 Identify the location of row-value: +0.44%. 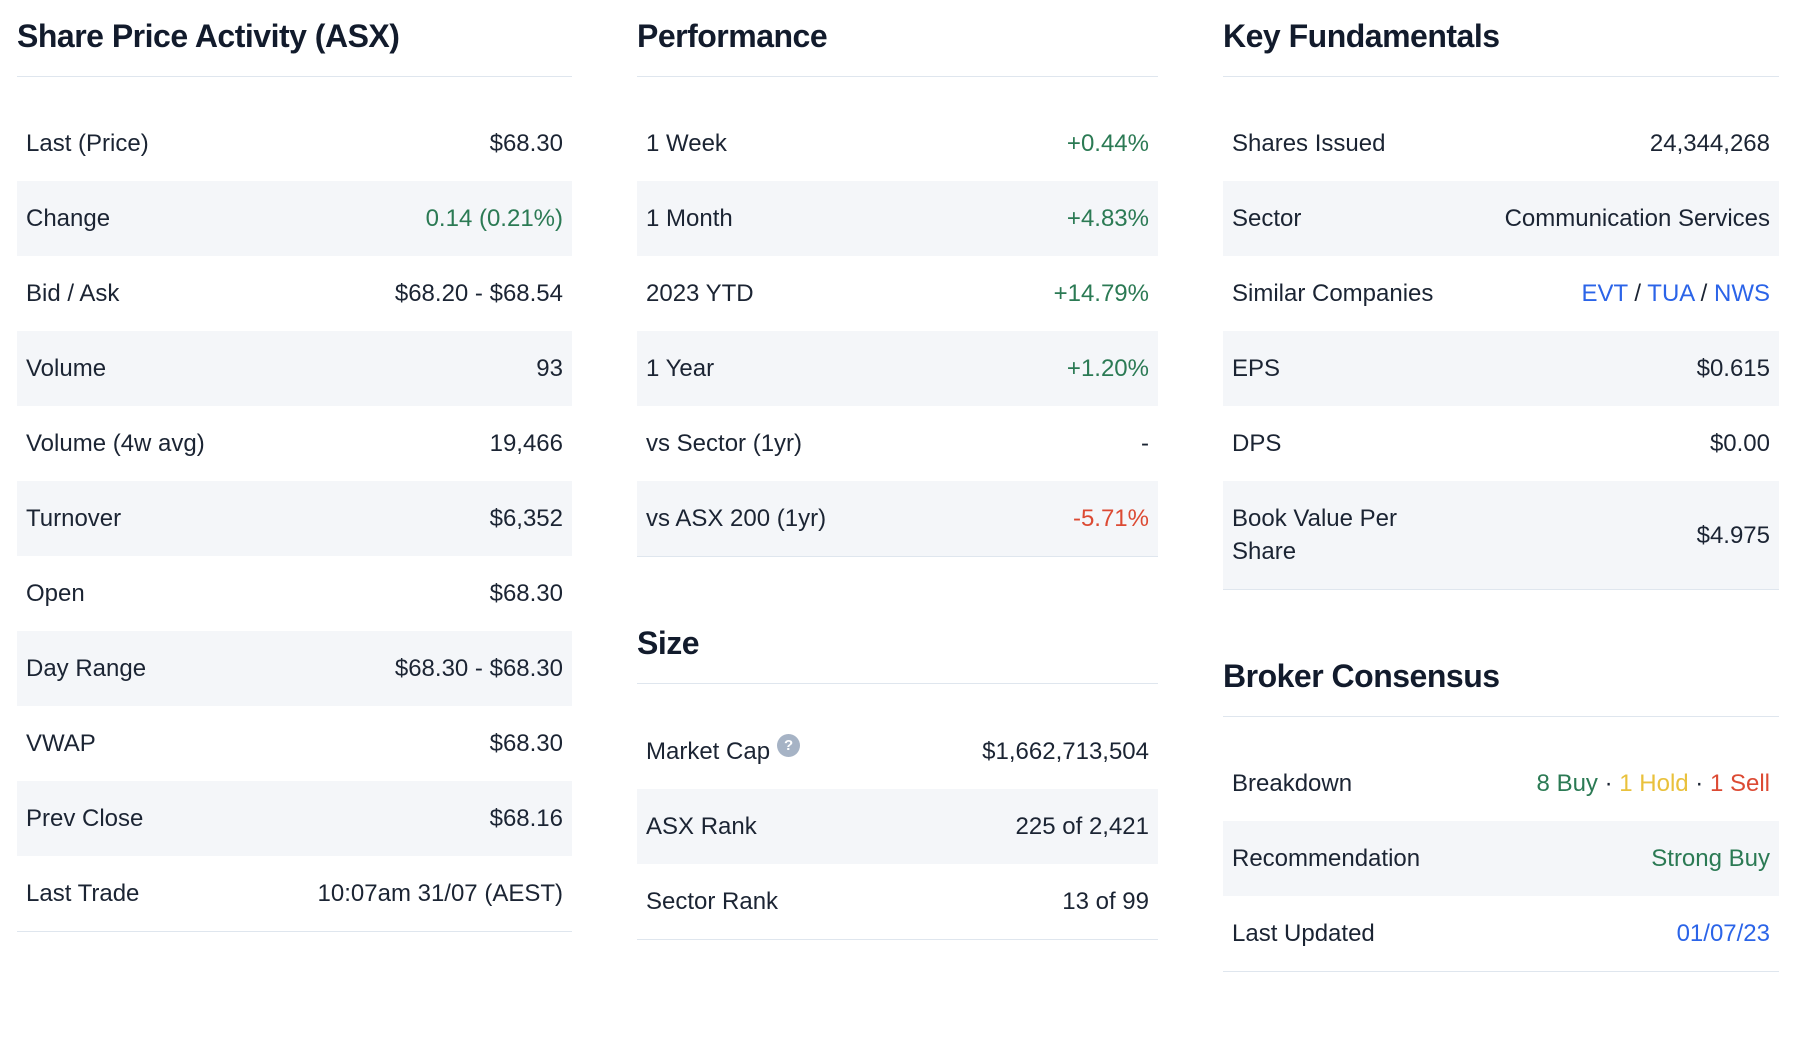
(1107, 143).